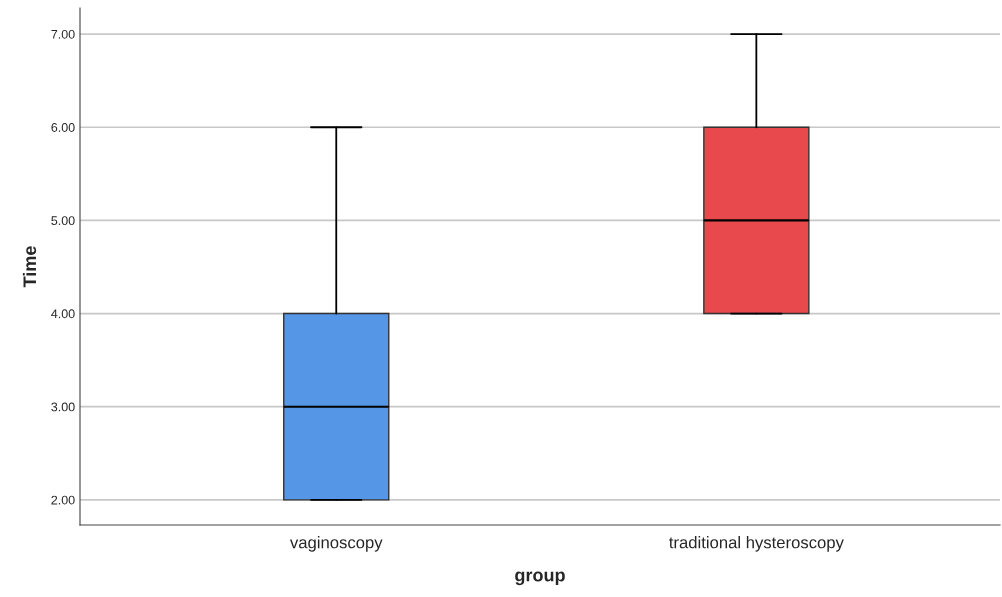  I want to click on y-tick-label: 3.00, so click(63, 407).